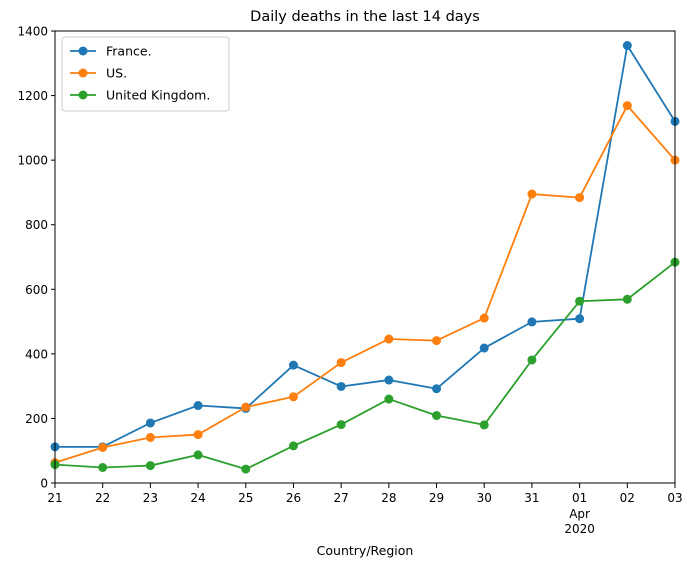 The image size is (693, 569). Describe the element at coordinates (32, 96) in the screenshot. I see `y-tick-label: 1200` at that location.